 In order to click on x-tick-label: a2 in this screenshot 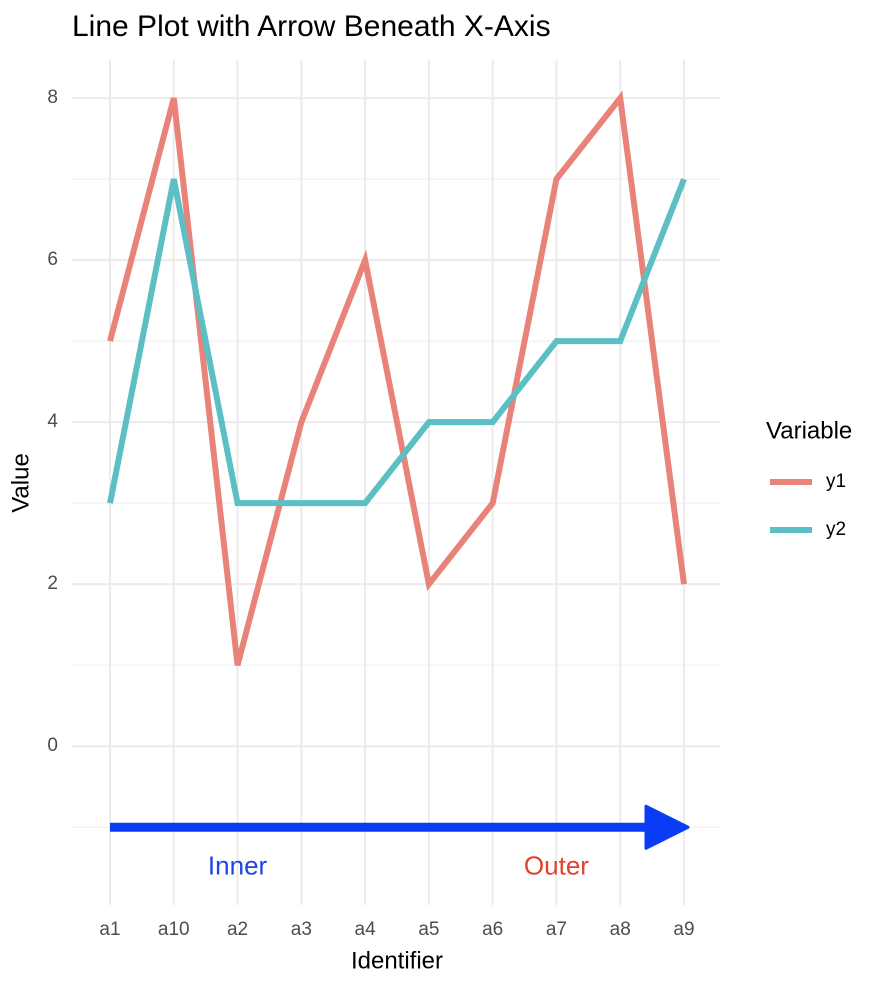, I will do `click(237, 929)`.